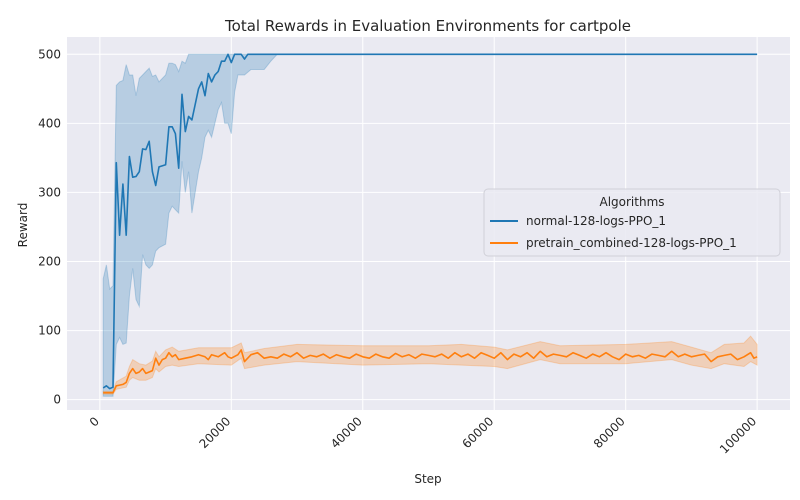  What do you see at coordinates (346, 432) in the screenshot?
I see `x-tick-label: 40000` at bounding box center [346, 432].